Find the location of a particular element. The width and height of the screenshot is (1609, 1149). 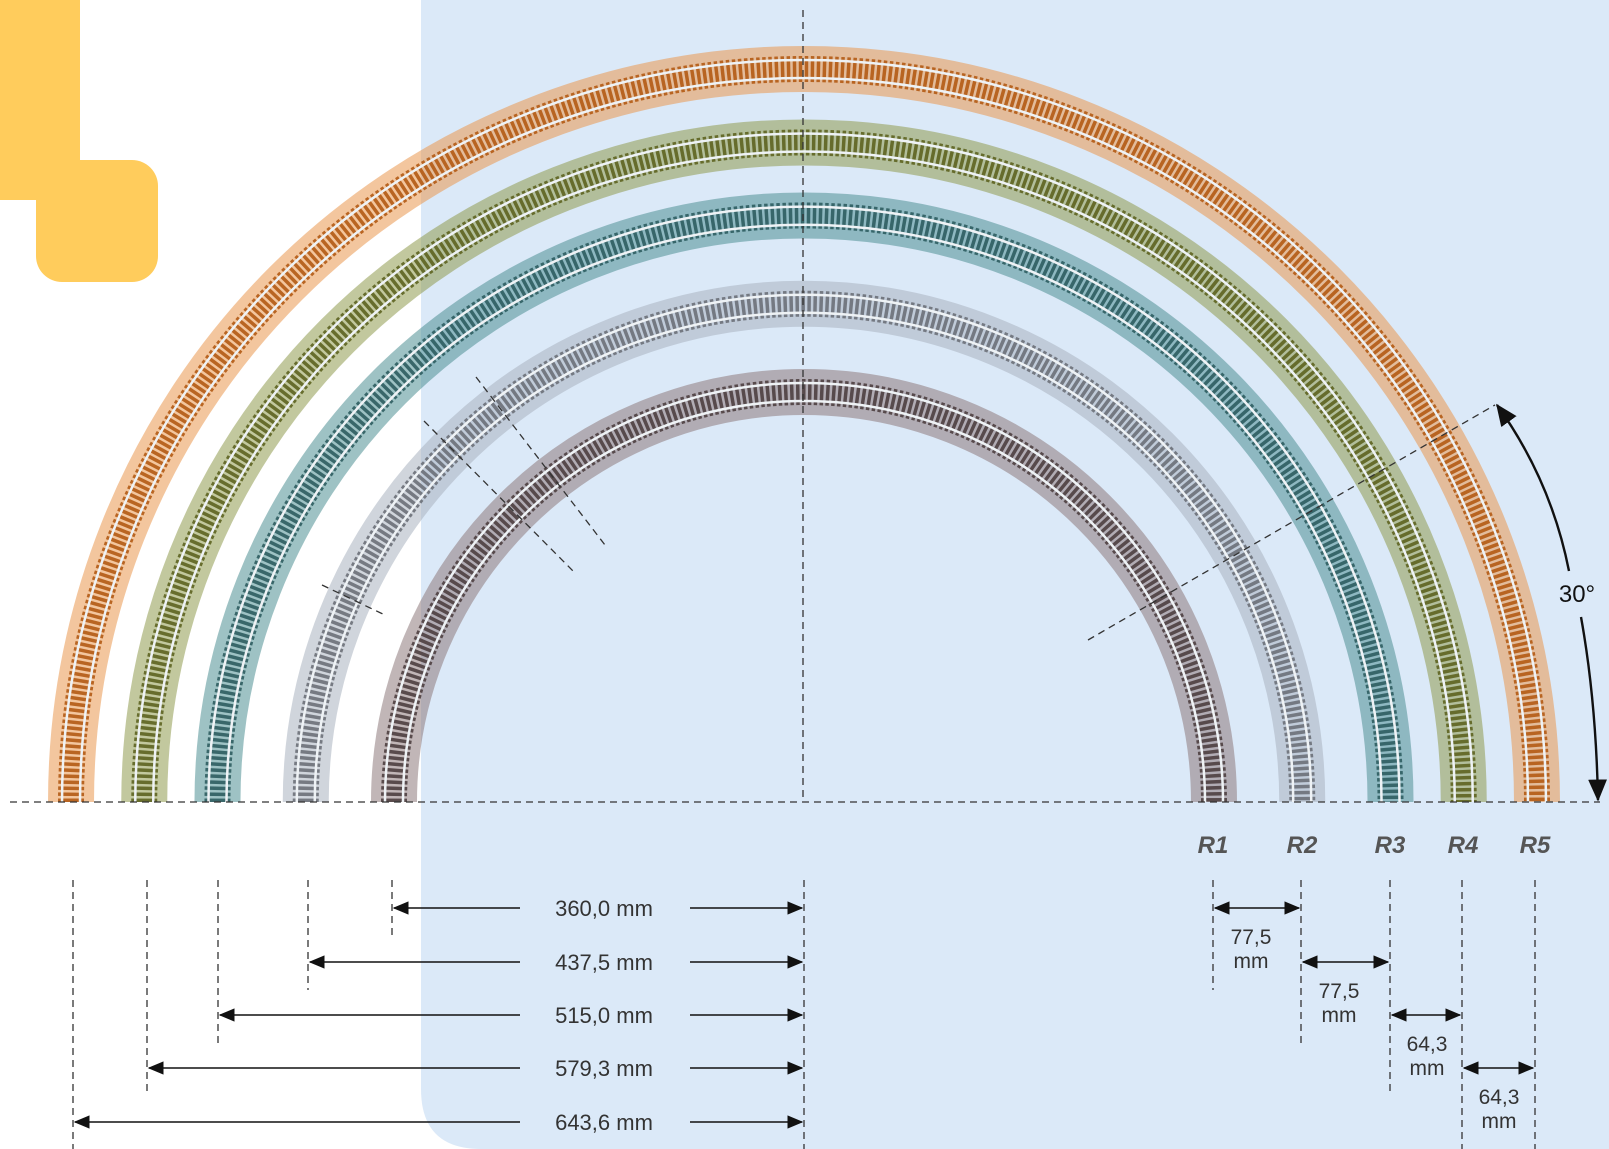

radius-value-r5: 643,6 mm is located at coordinates (604, 1122).